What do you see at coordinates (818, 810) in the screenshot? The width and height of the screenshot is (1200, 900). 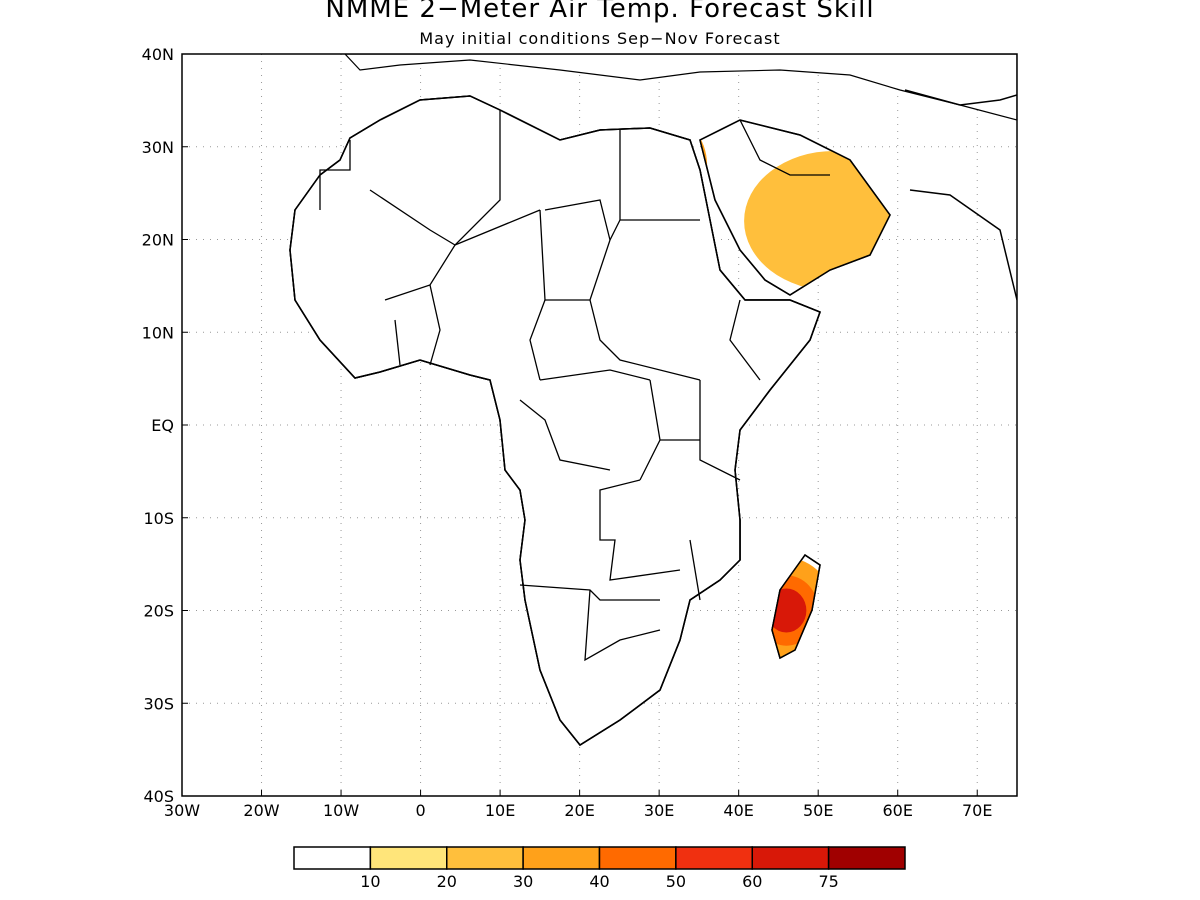 I see `x-tick-label-8: 50E` at bounding box center [818, 810].